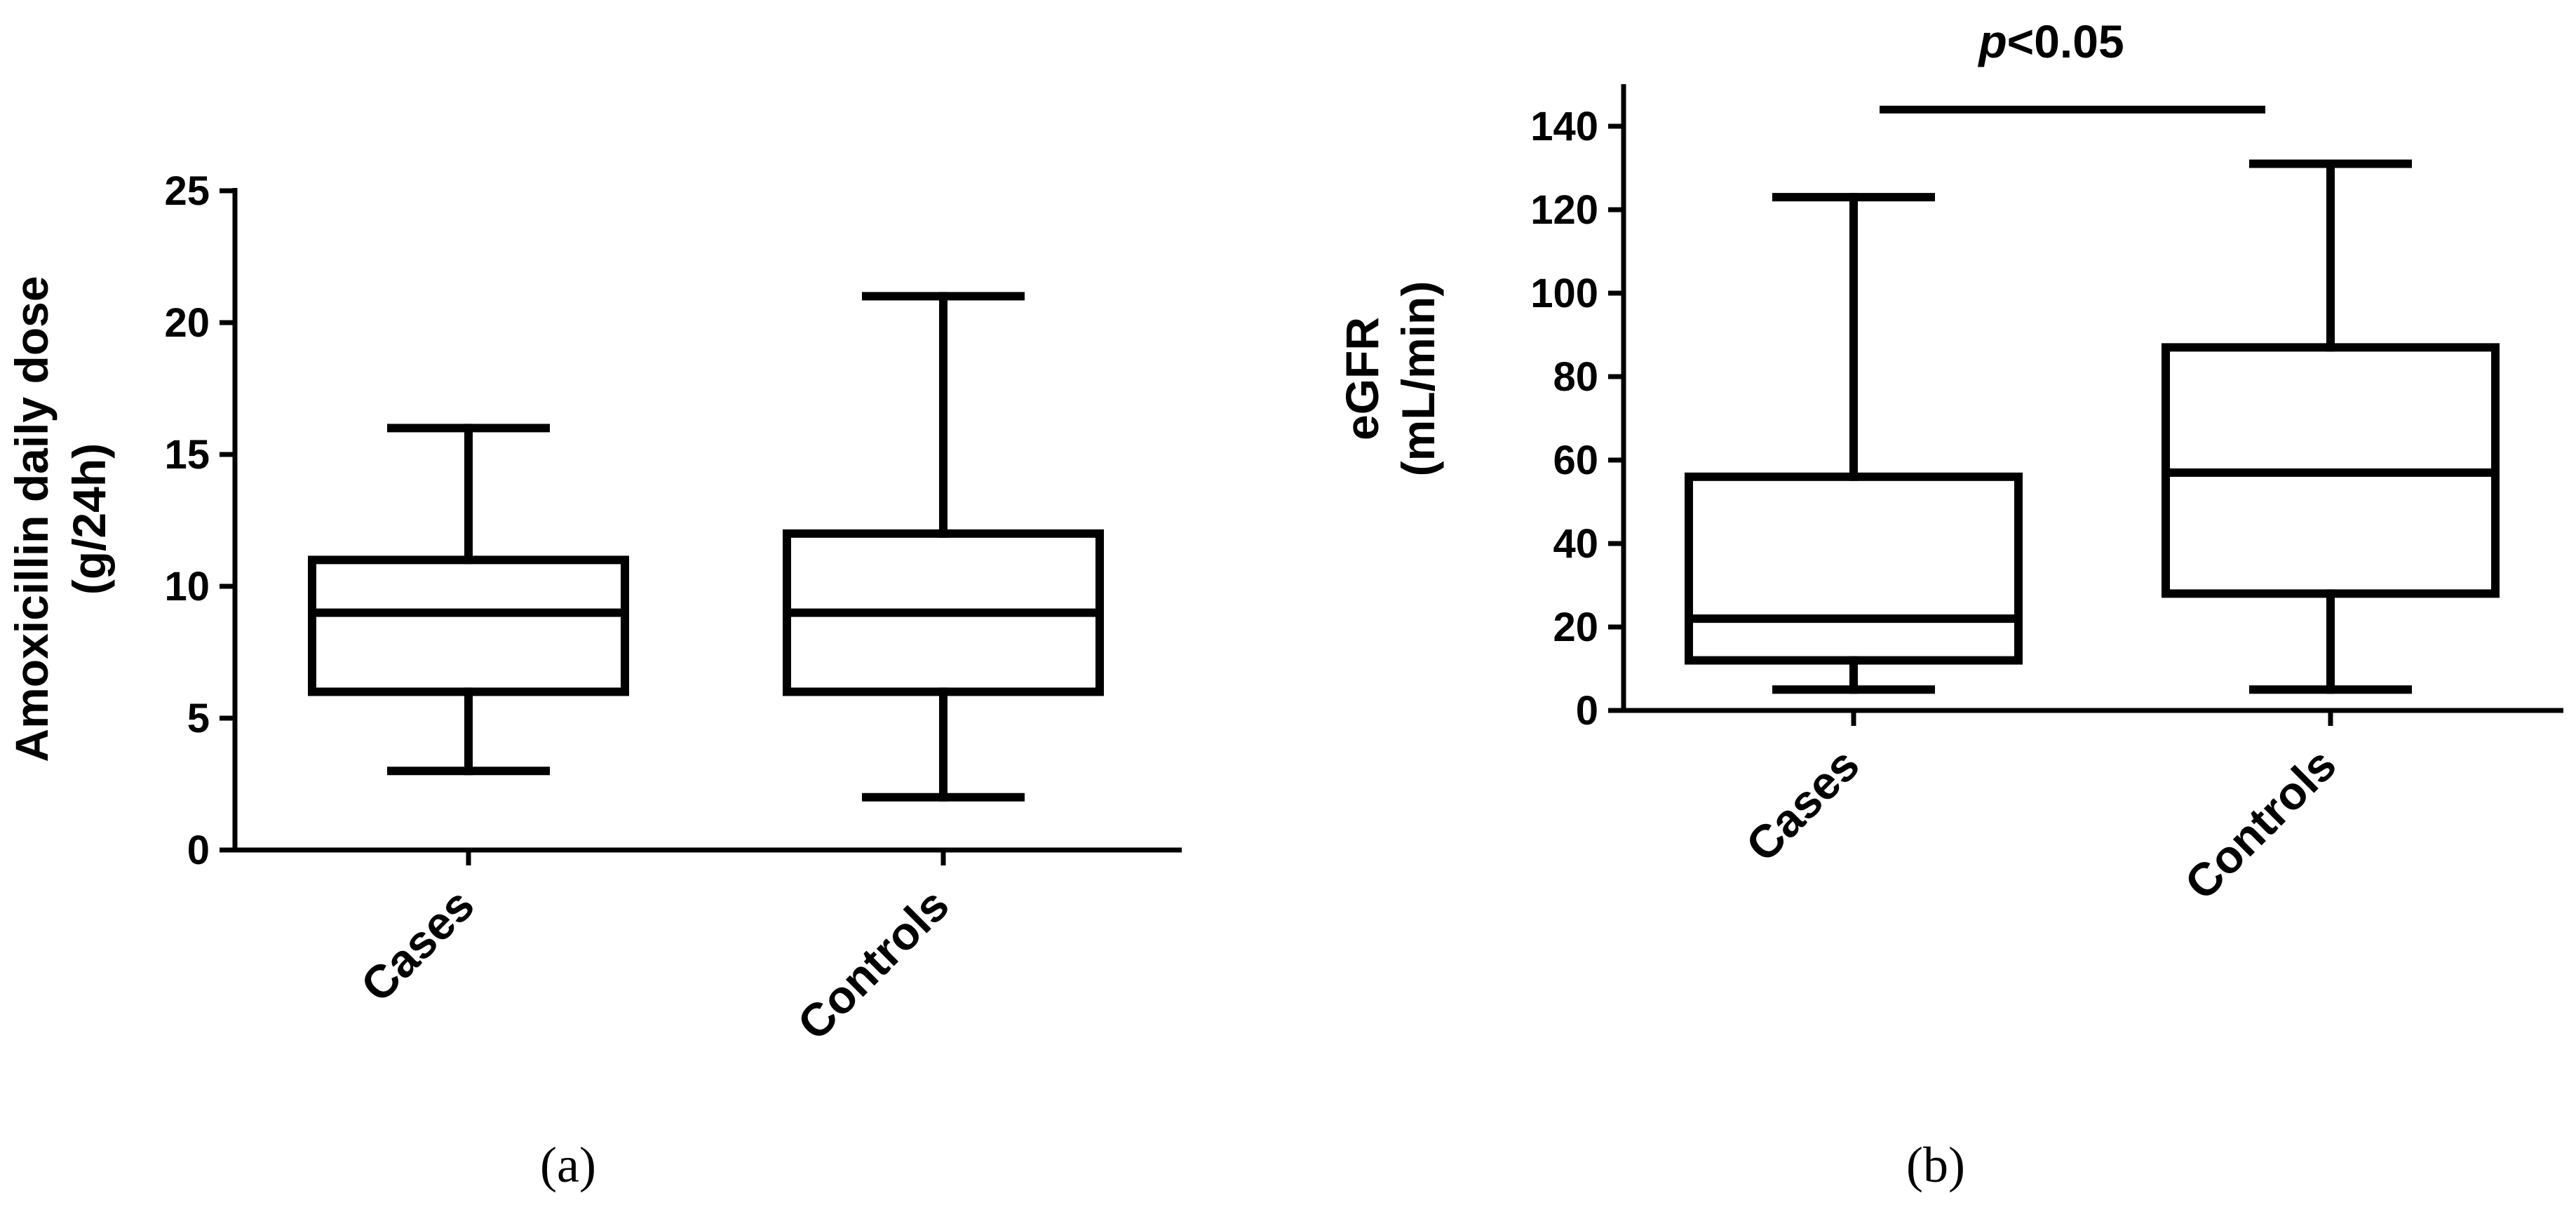 The height and width of the screenshot is (1214, 2576). Describe the element at coordinates (1575, 377) in the screenshot. I see `panel-b-y-tick-label: 80` at that location.